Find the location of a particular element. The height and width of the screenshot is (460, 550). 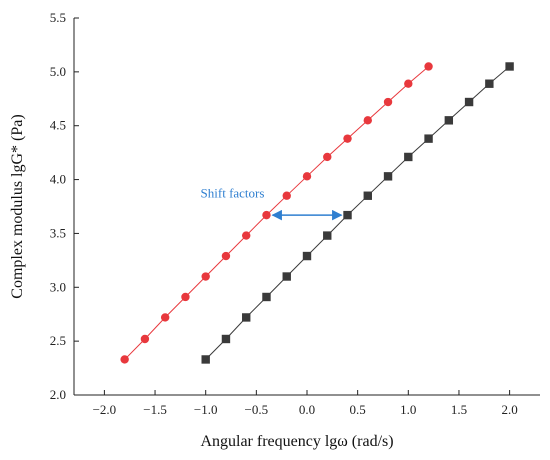

x-tick-label: 1.5 is located at coordinates (459, 409).